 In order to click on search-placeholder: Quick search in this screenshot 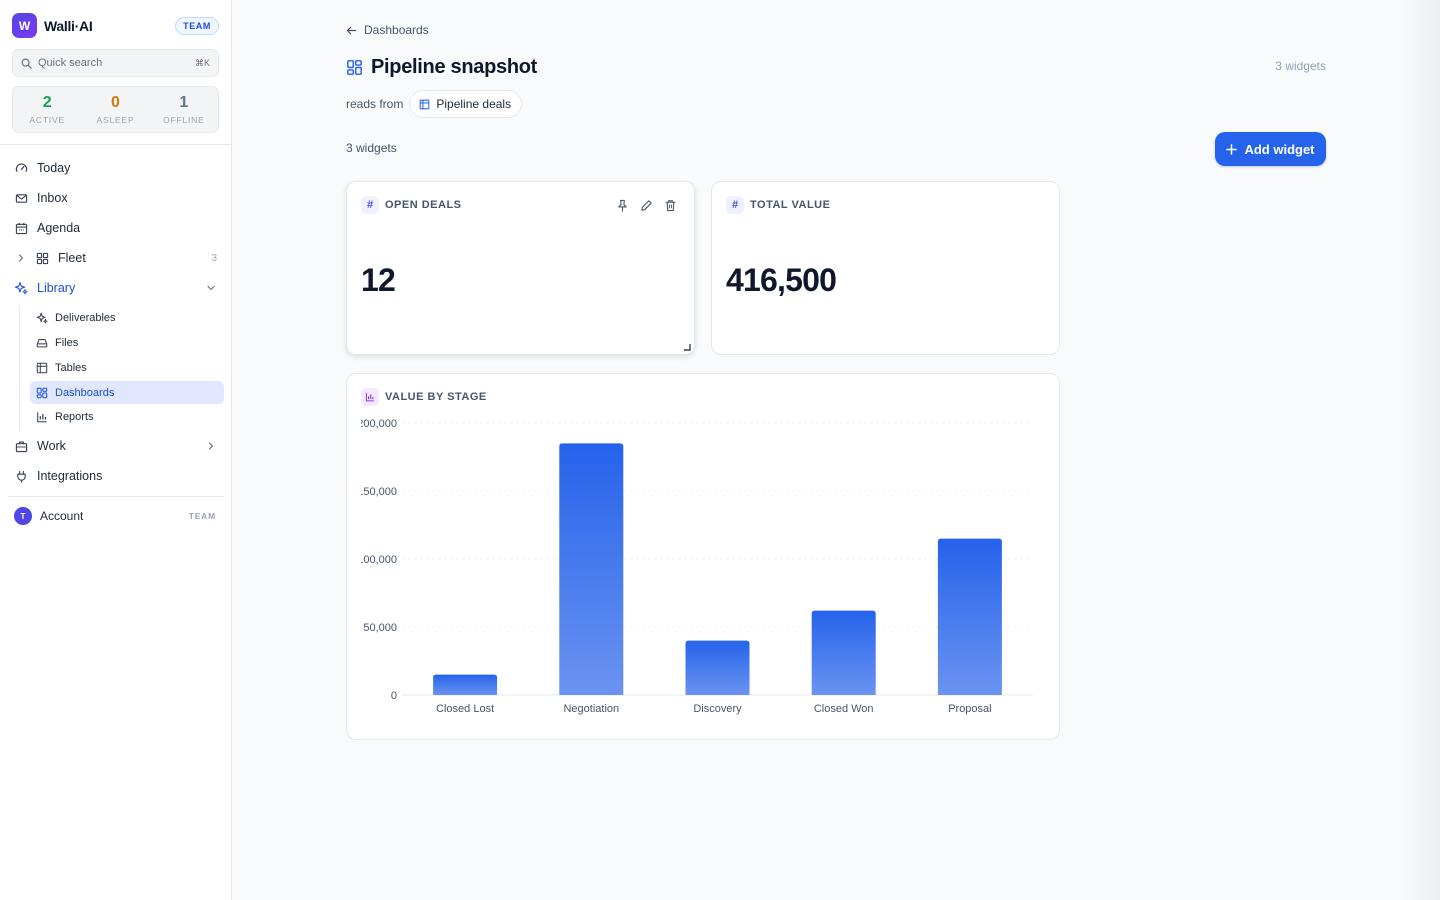, I will do `click(70, 63)`.